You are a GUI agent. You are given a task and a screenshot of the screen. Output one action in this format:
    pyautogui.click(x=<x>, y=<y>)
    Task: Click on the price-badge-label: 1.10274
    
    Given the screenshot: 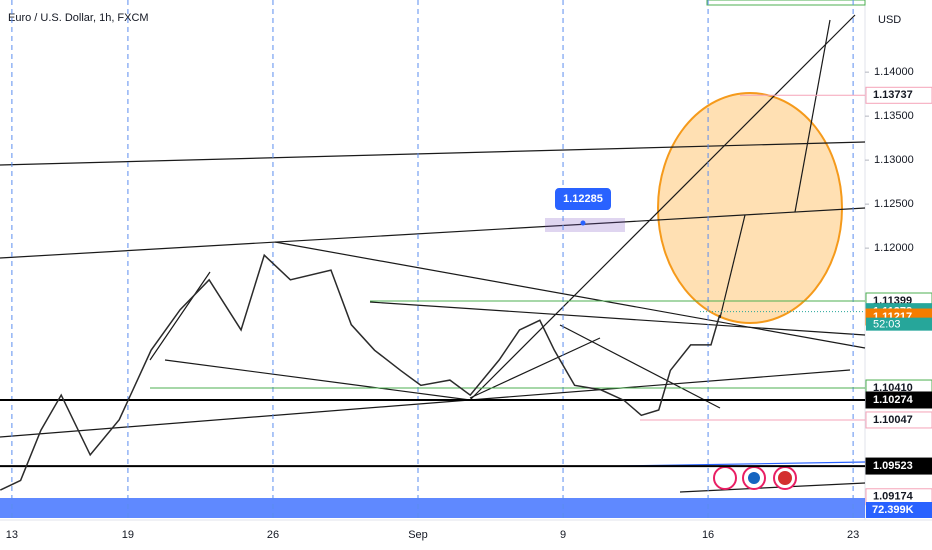 What is the action you would take?
    pyautogui.click(x=893, y=400)
    